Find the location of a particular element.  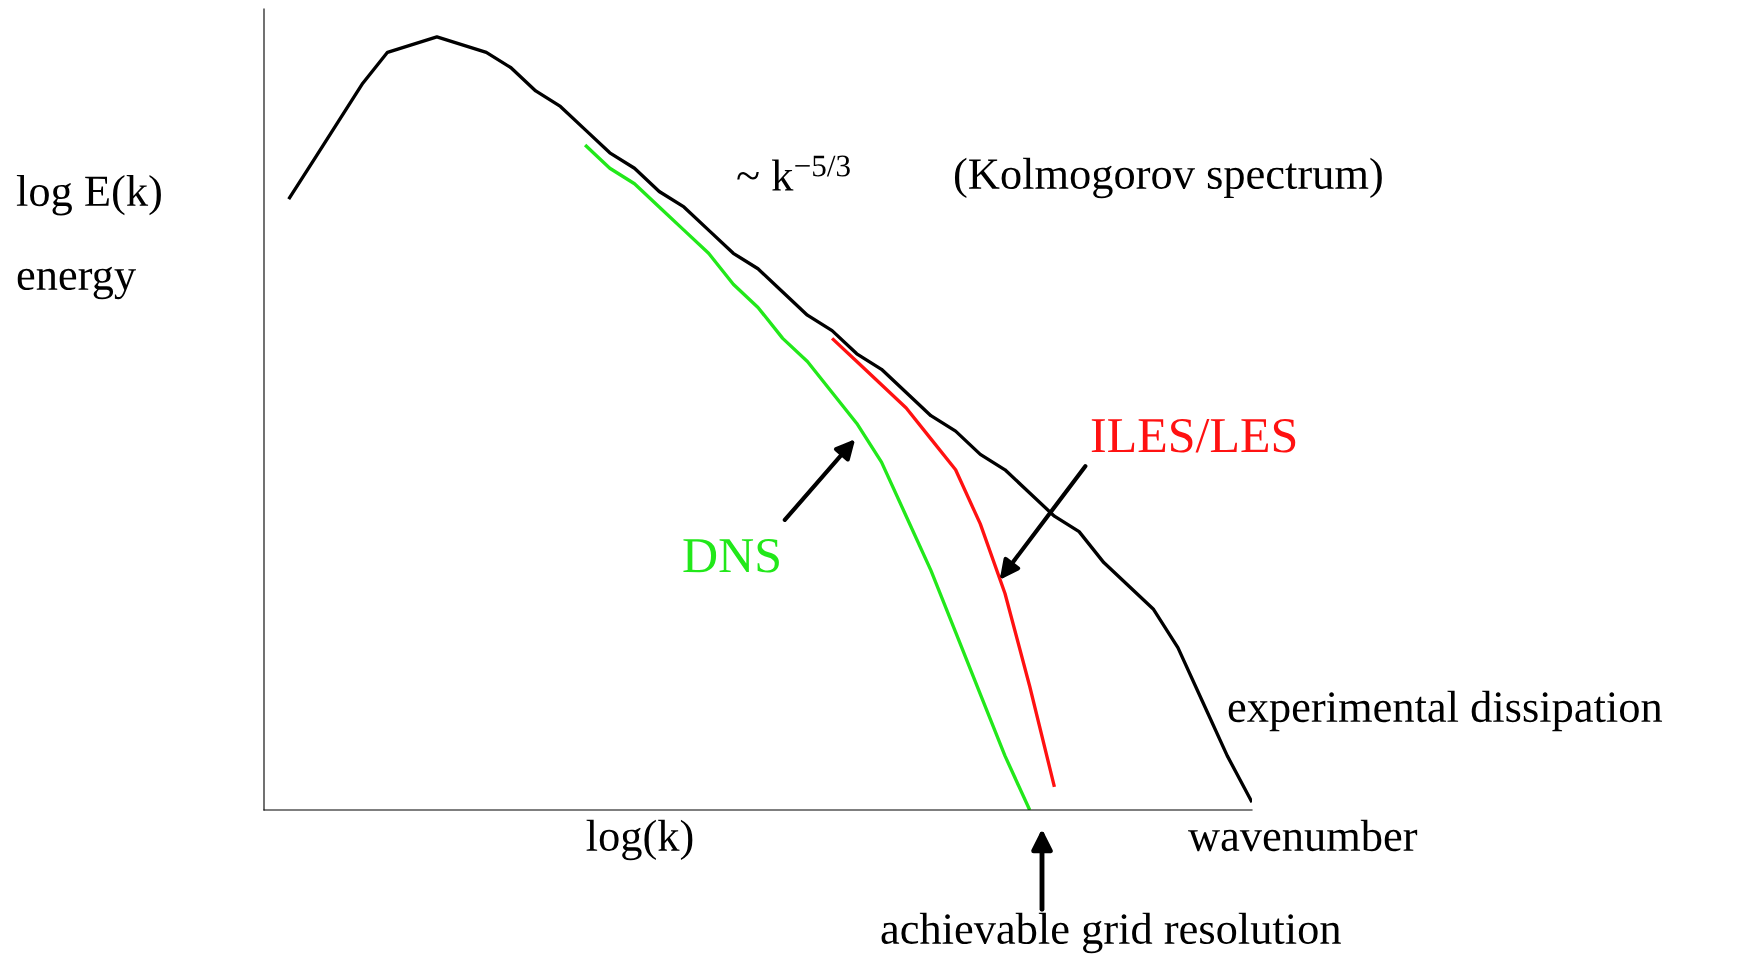

x-axis-title: log(k) is located at coordinates (639, 840).